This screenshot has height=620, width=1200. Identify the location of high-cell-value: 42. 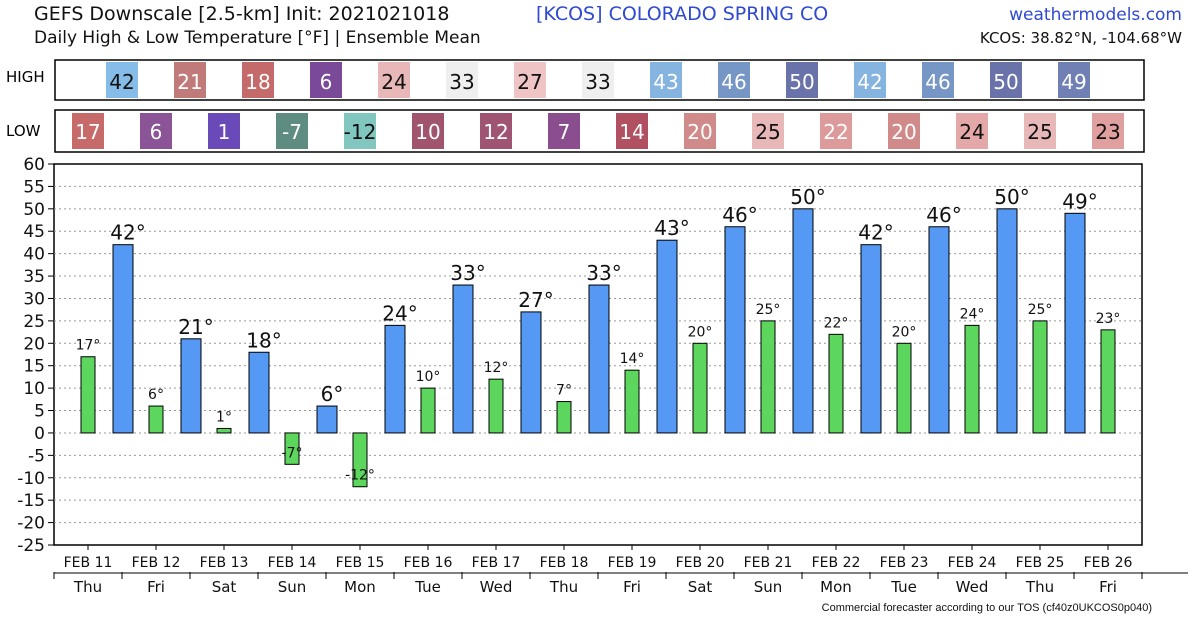
(869, 82).